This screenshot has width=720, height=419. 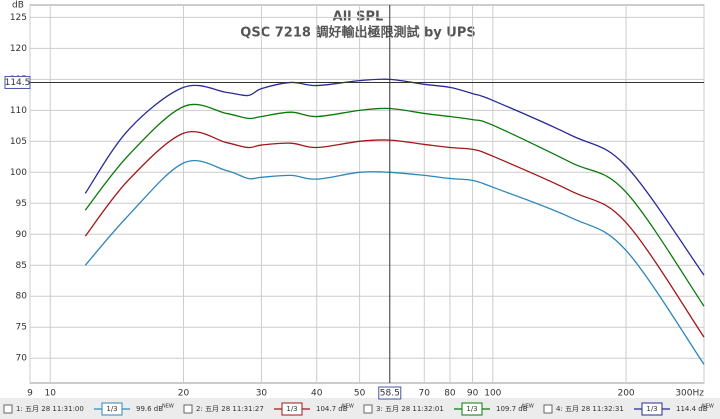 I want to click on x-tick-label: 300Hz, so click(x=689, y=394).